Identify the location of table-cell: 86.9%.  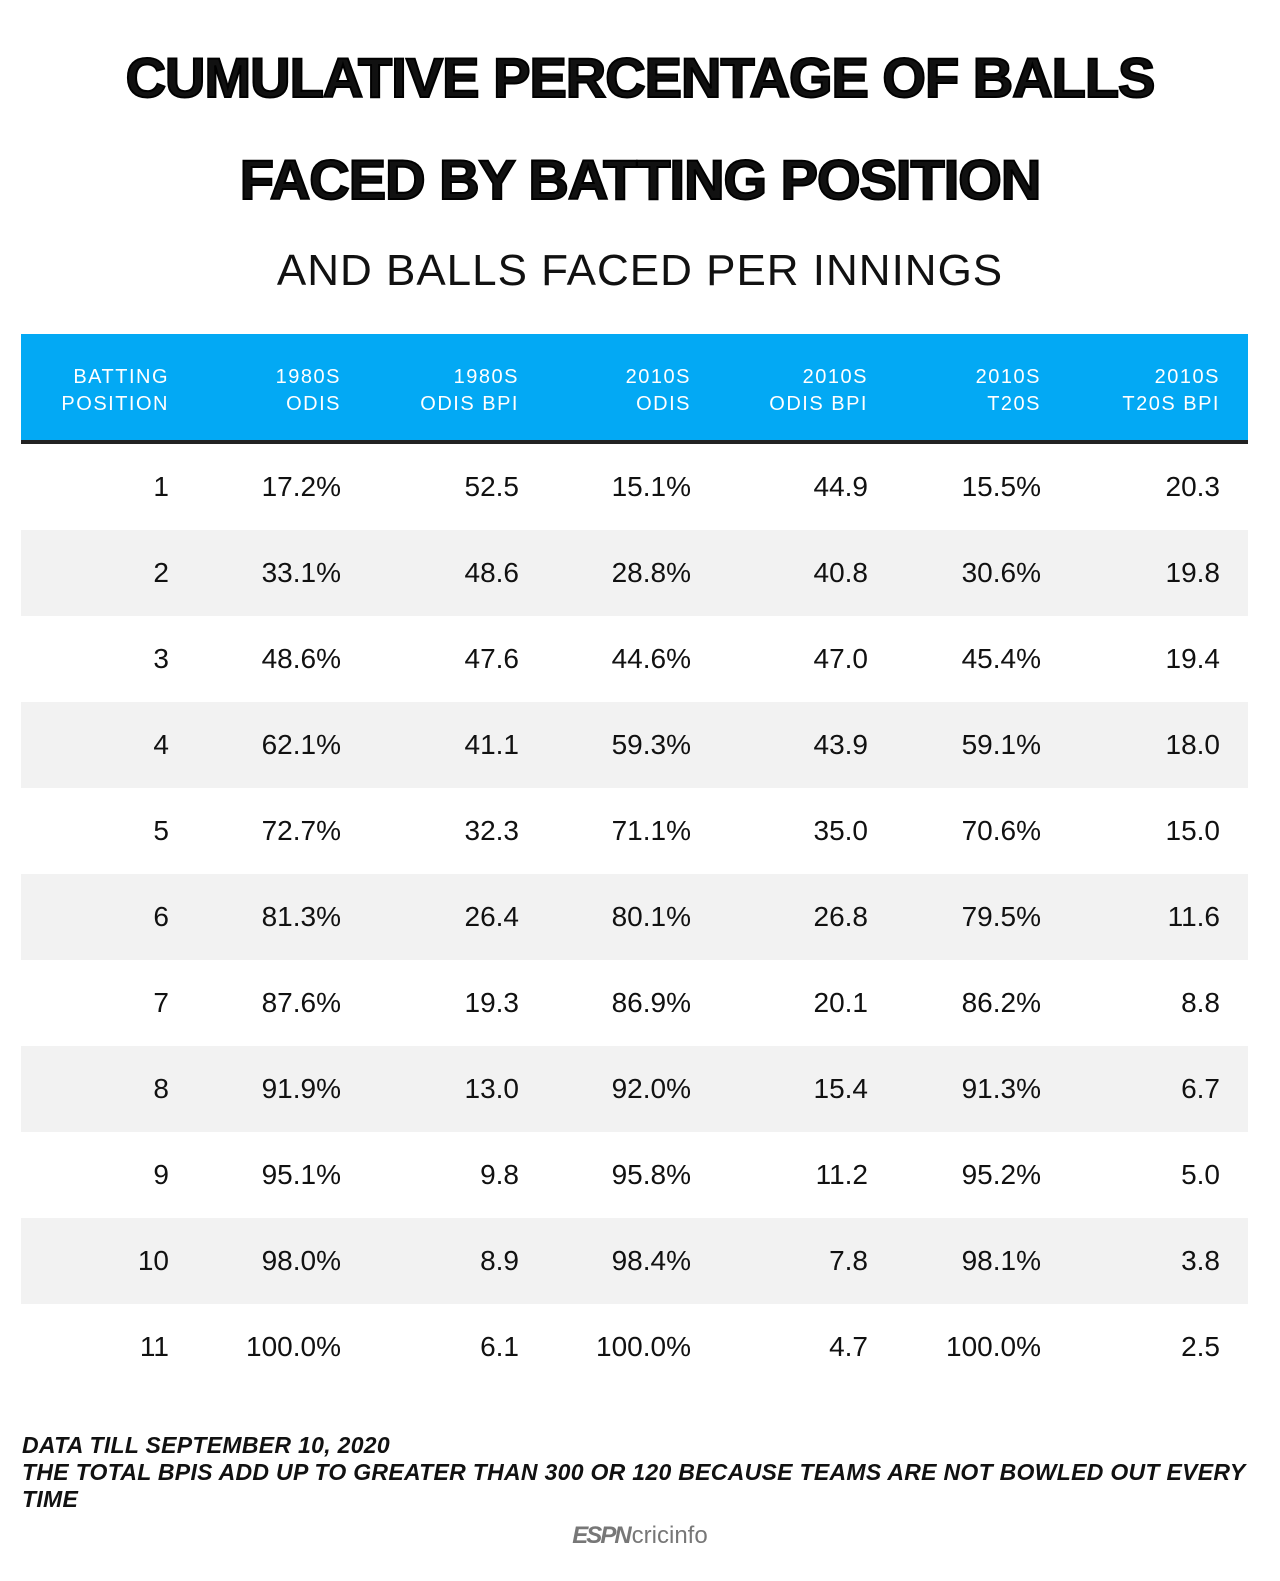
(651, 1002).